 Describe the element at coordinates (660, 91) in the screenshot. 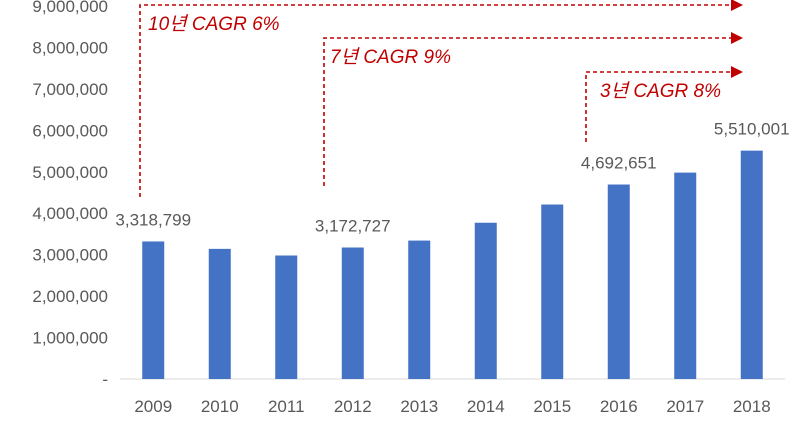

I see `cagr-annotation-label: 3년 CAGR 8%` at that location.